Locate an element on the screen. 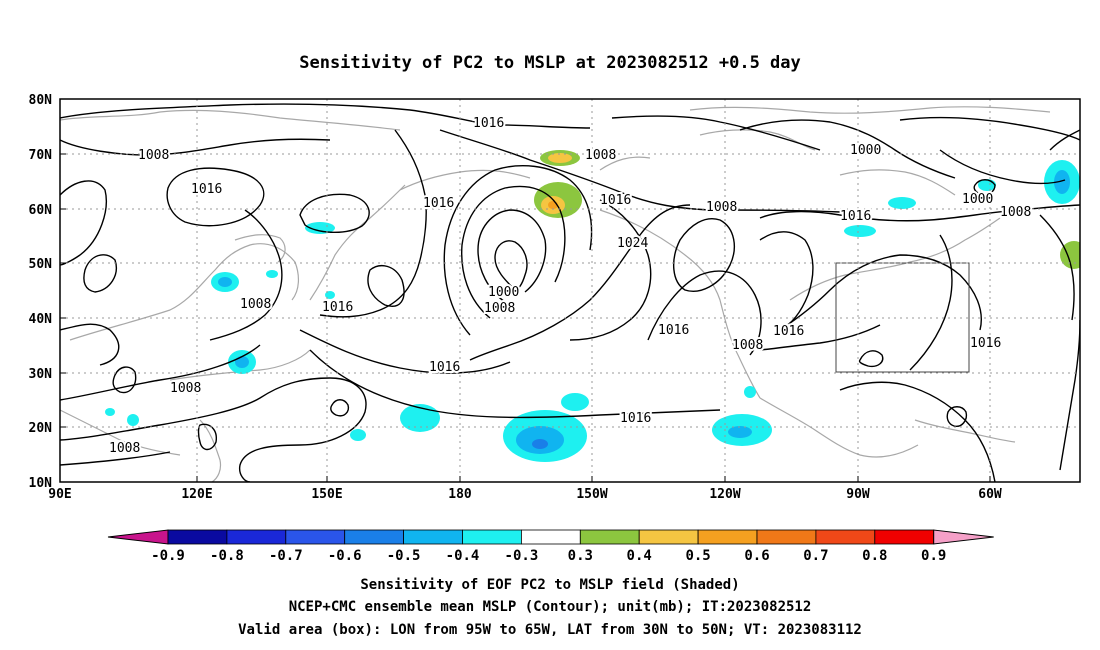 This screenshot has height=650, width=1100. lon-label: 150W is located at coordinates (591, 494).